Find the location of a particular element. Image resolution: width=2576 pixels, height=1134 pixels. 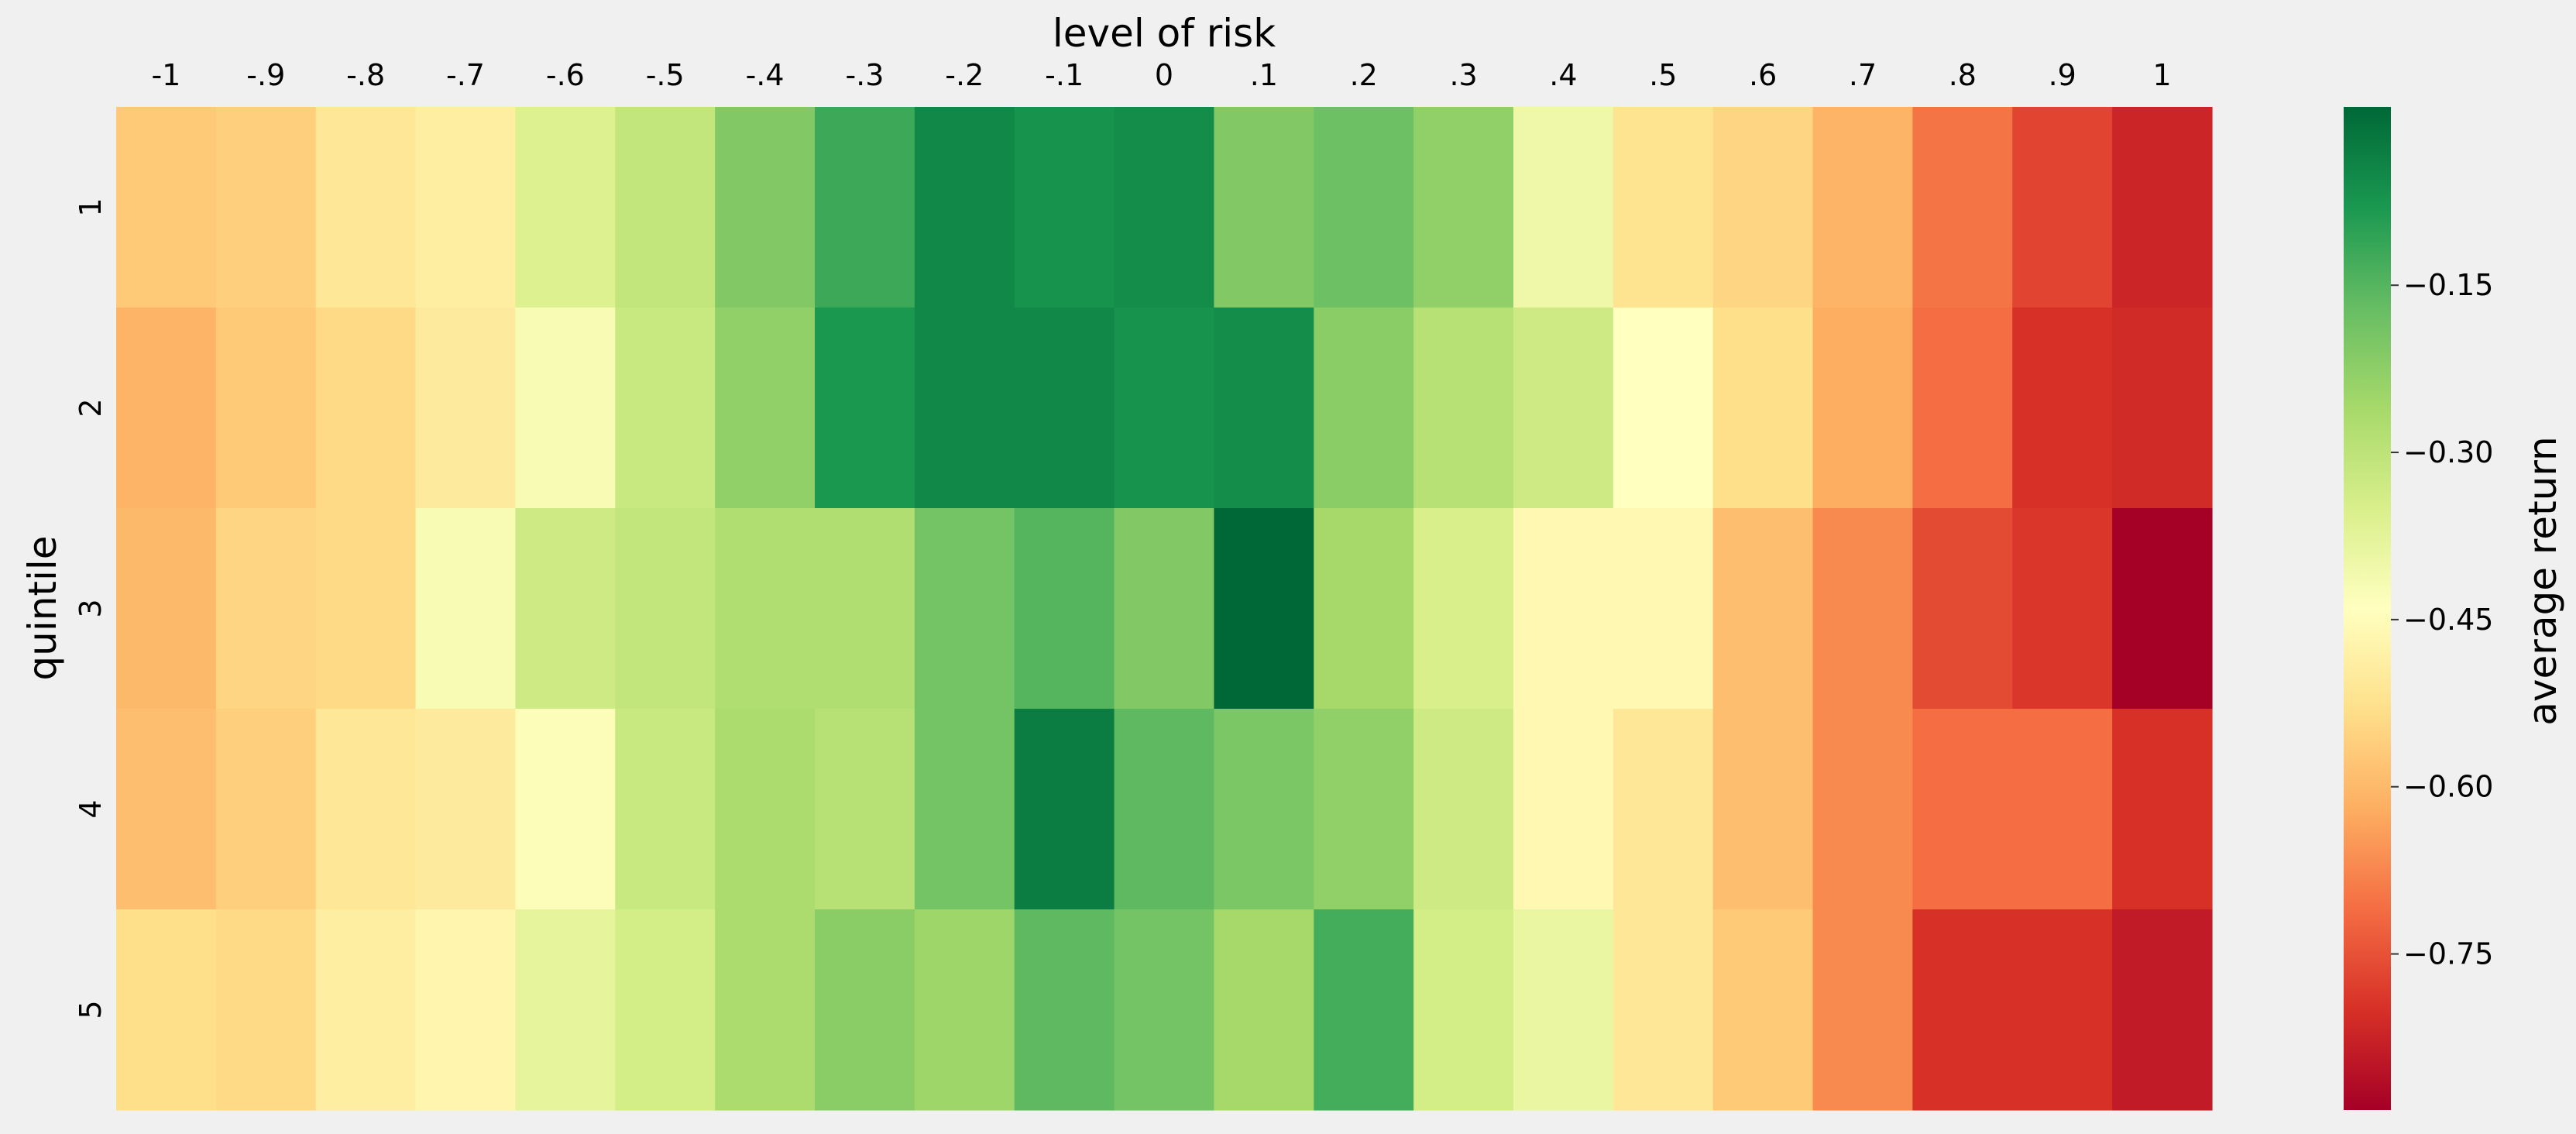

x-tick-label: .2 is located at coordinates (1364, 75).